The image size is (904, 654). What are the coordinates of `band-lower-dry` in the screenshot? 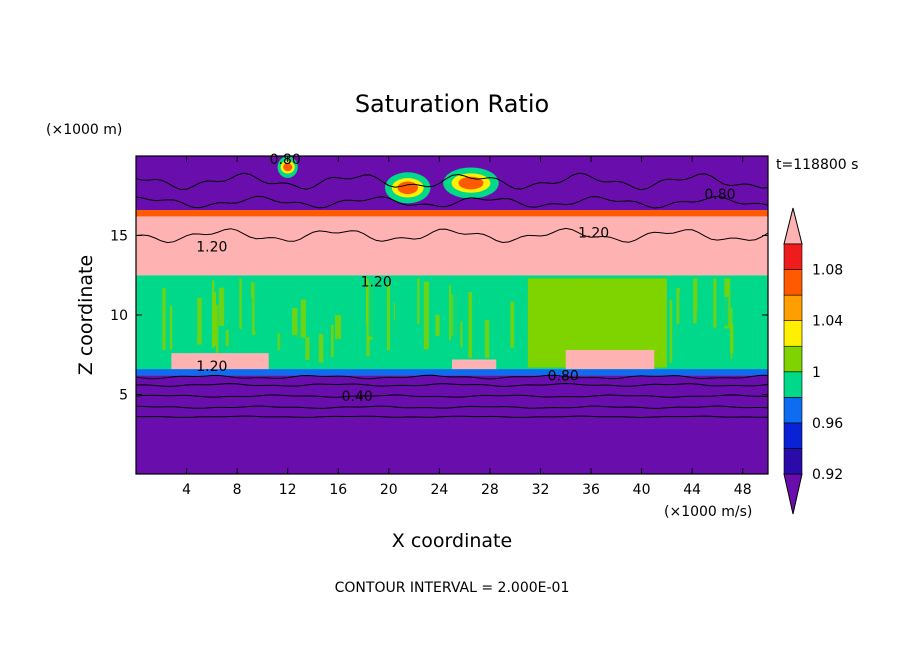 It's located at (452, 424).